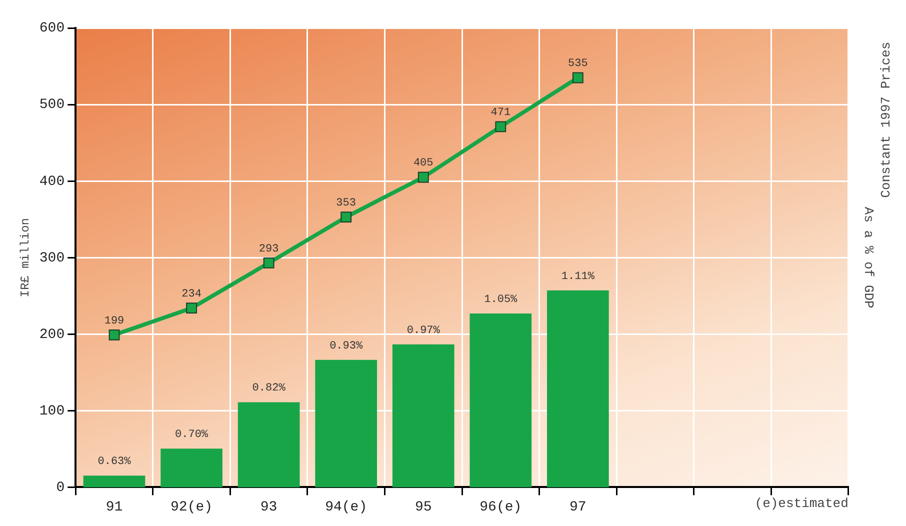 The height and width of the screenshot is (526, 906). What do you see at coordinates (52, 182) in the screenshot?
I see `y-tick-label: 400` at bounding box center [52, 182].